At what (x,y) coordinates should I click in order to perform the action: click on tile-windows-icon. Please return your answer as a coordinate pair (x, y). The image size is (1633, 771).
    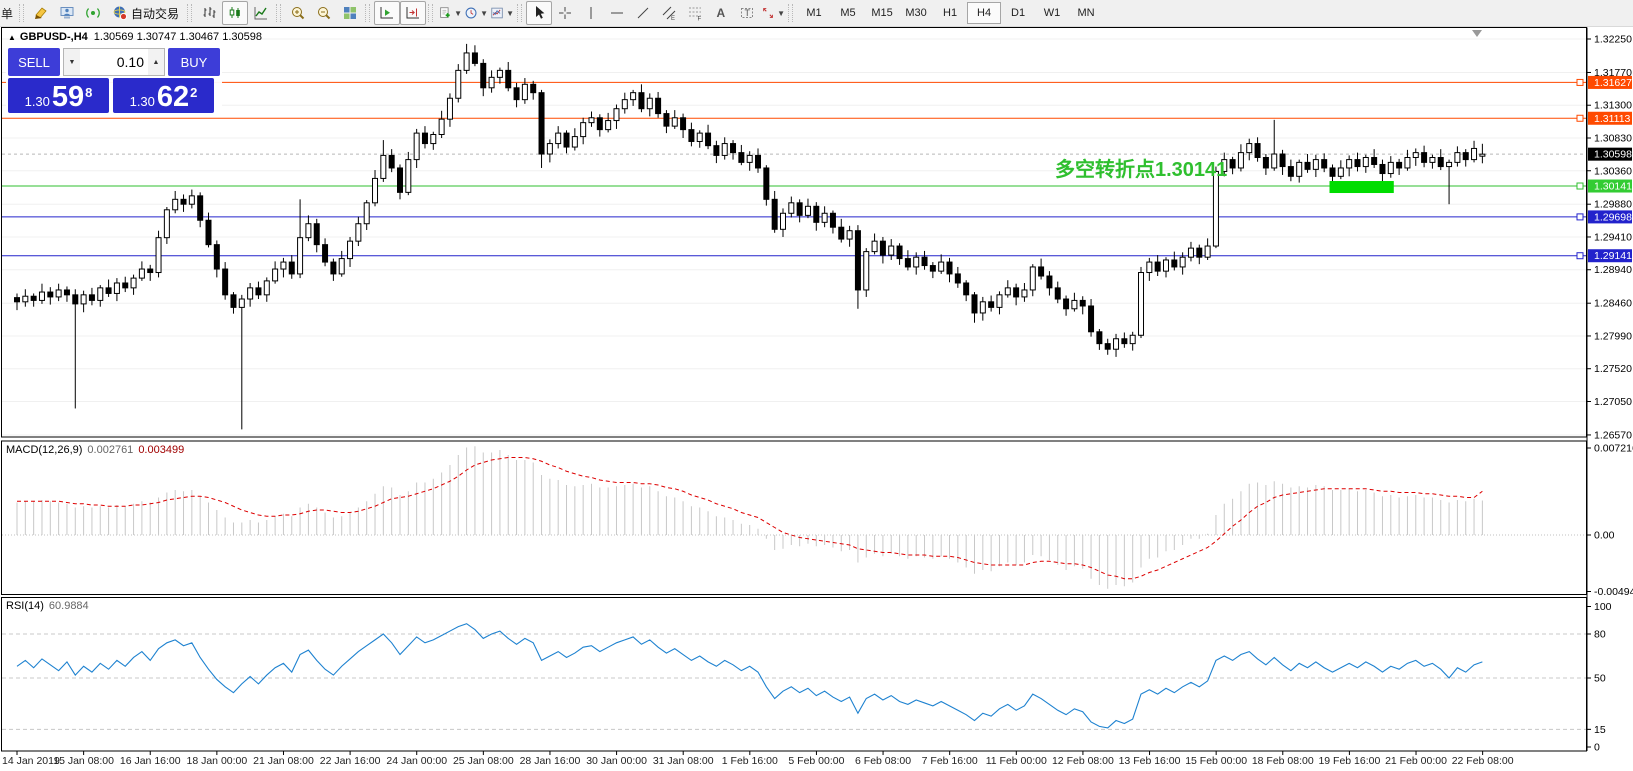
    Looking at the image, I should click on (350, 13).